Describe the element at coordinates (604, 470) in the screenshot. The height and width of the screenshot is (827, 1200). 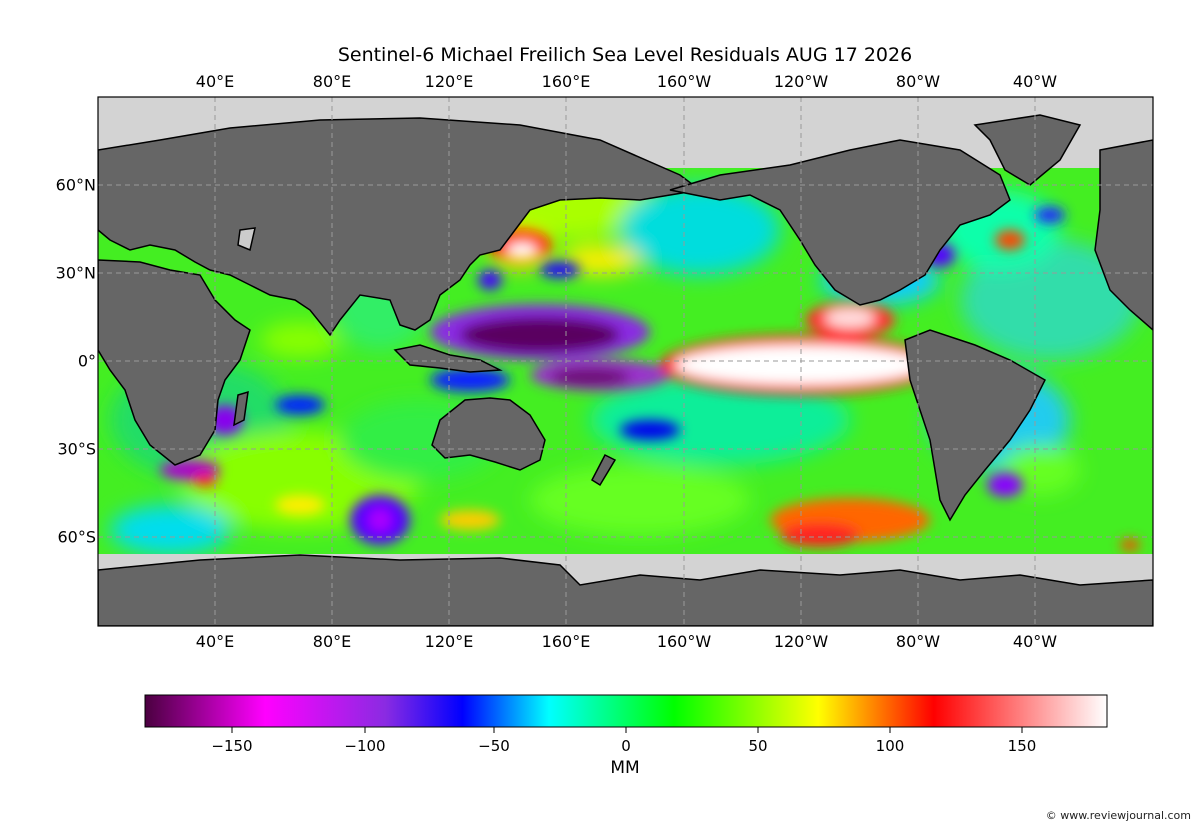
I see `new-zealand-land` at that location.